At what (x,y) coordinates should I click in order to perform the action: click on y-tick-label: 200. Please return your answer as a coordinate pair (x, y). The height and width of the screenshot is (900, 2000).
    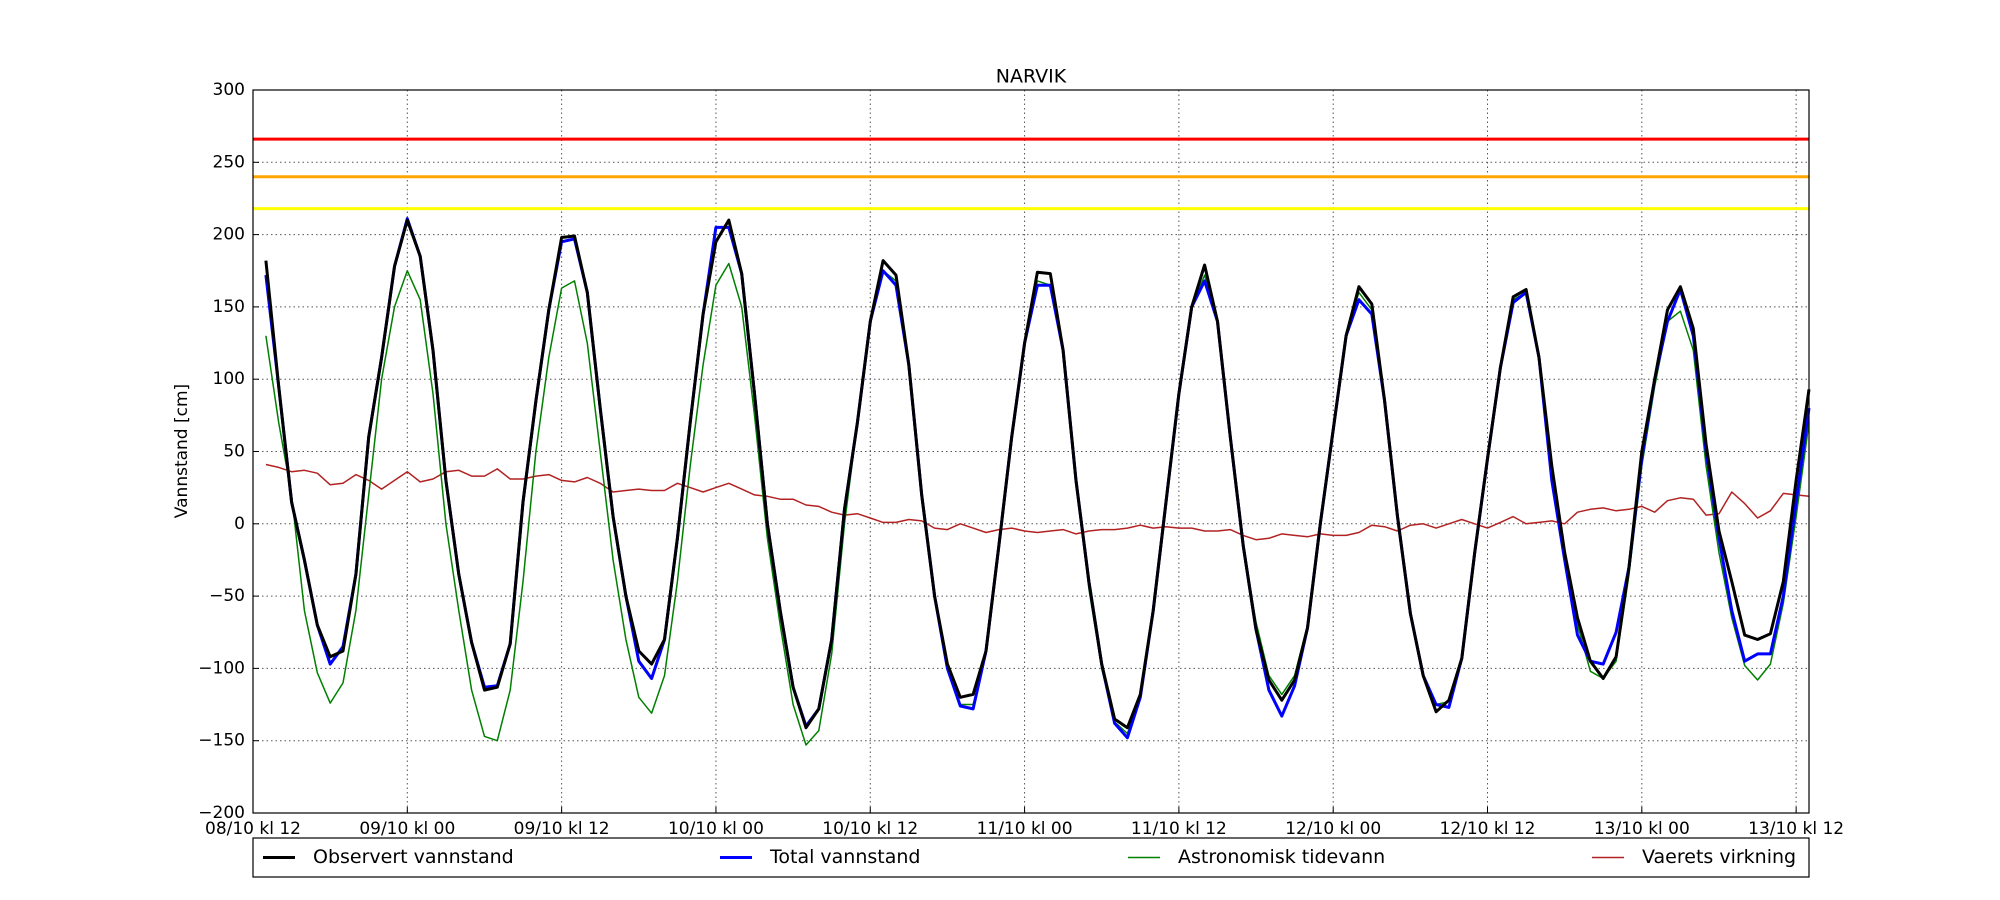
    Looking at the image, I should click on (229, 235).